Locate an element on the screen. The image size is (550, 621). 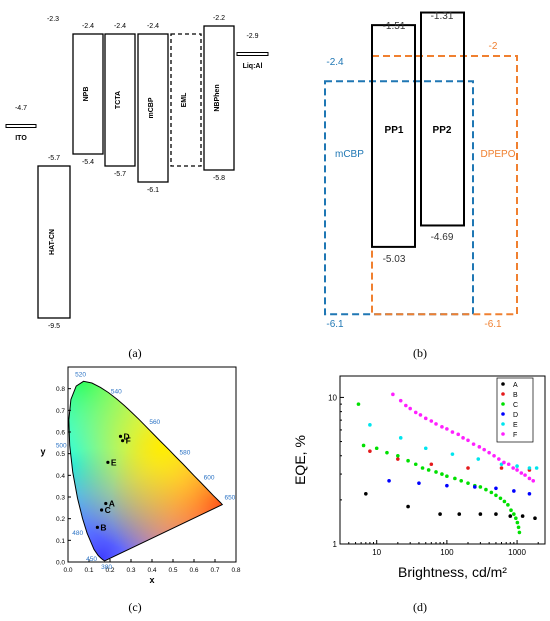
y-tick-label: 1 is located at coordinates (335, 544).